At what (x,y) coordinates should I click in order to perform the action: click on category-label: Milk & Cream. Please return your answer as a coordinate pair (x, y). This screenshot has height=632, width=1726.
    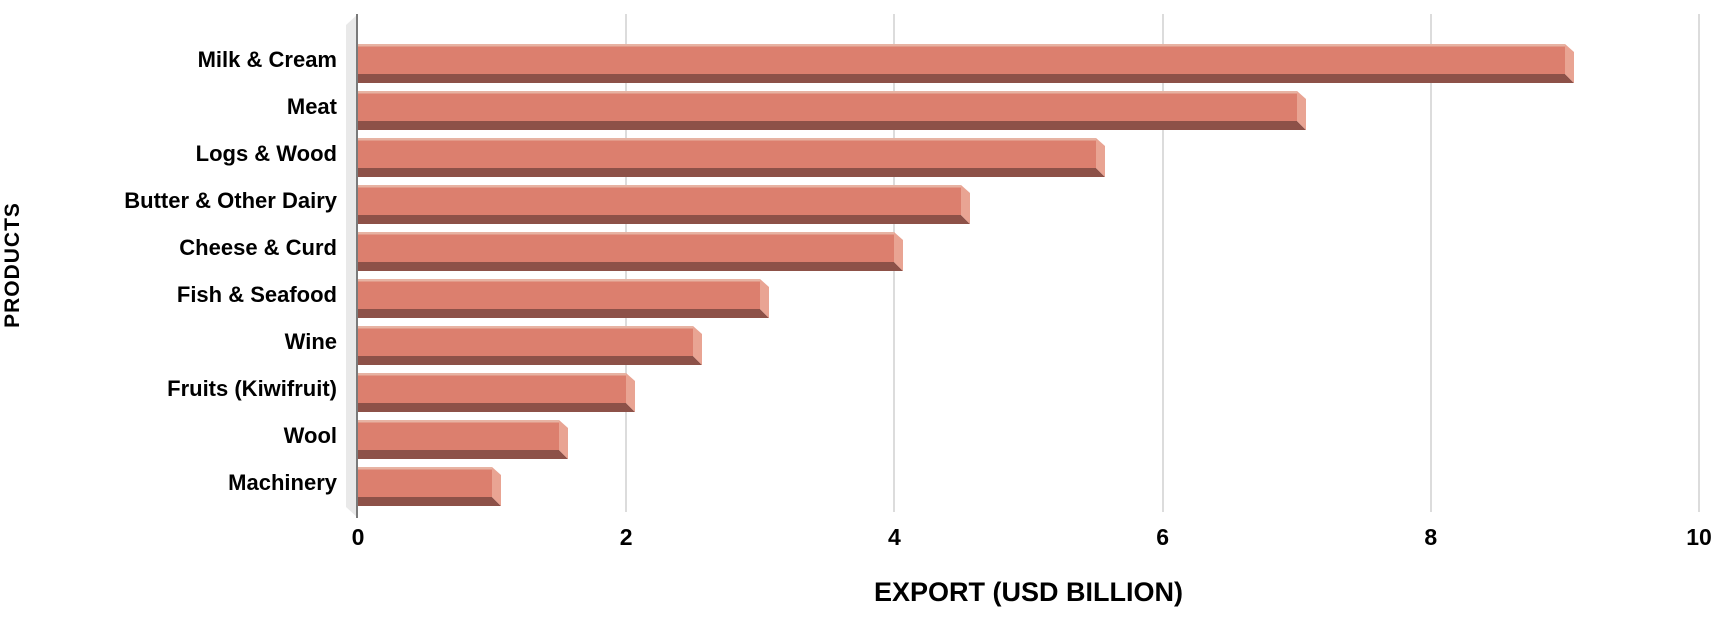
    Looking at the image, I should click on (267, 59).